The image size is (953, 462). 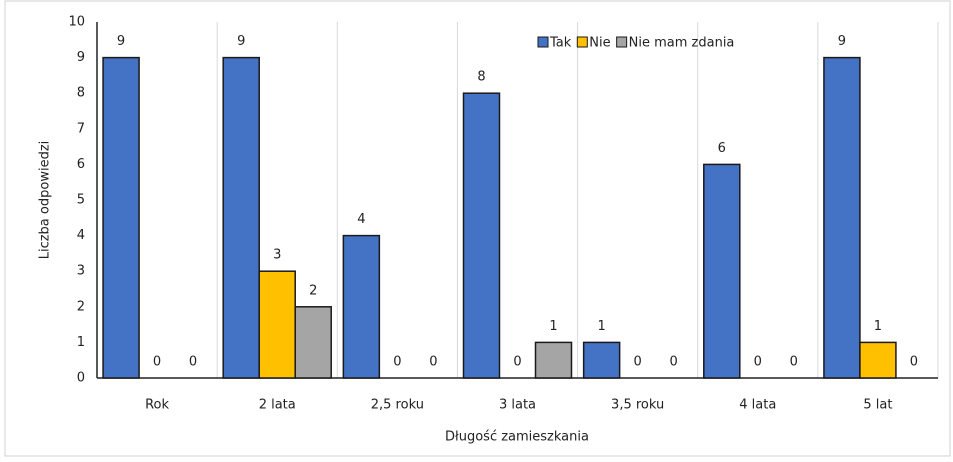 I want to click on data-label: 6, so click(x=722, y=148).